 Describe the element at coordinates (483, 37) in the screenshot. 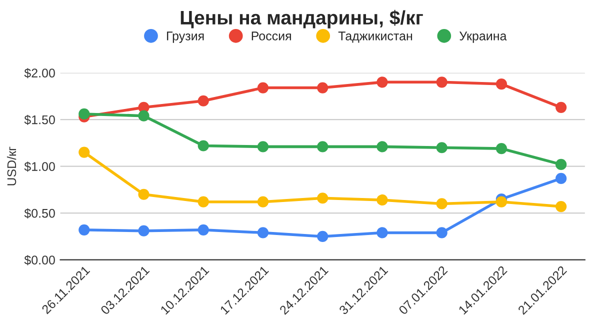

I see `legend-label: Украина` at that location.